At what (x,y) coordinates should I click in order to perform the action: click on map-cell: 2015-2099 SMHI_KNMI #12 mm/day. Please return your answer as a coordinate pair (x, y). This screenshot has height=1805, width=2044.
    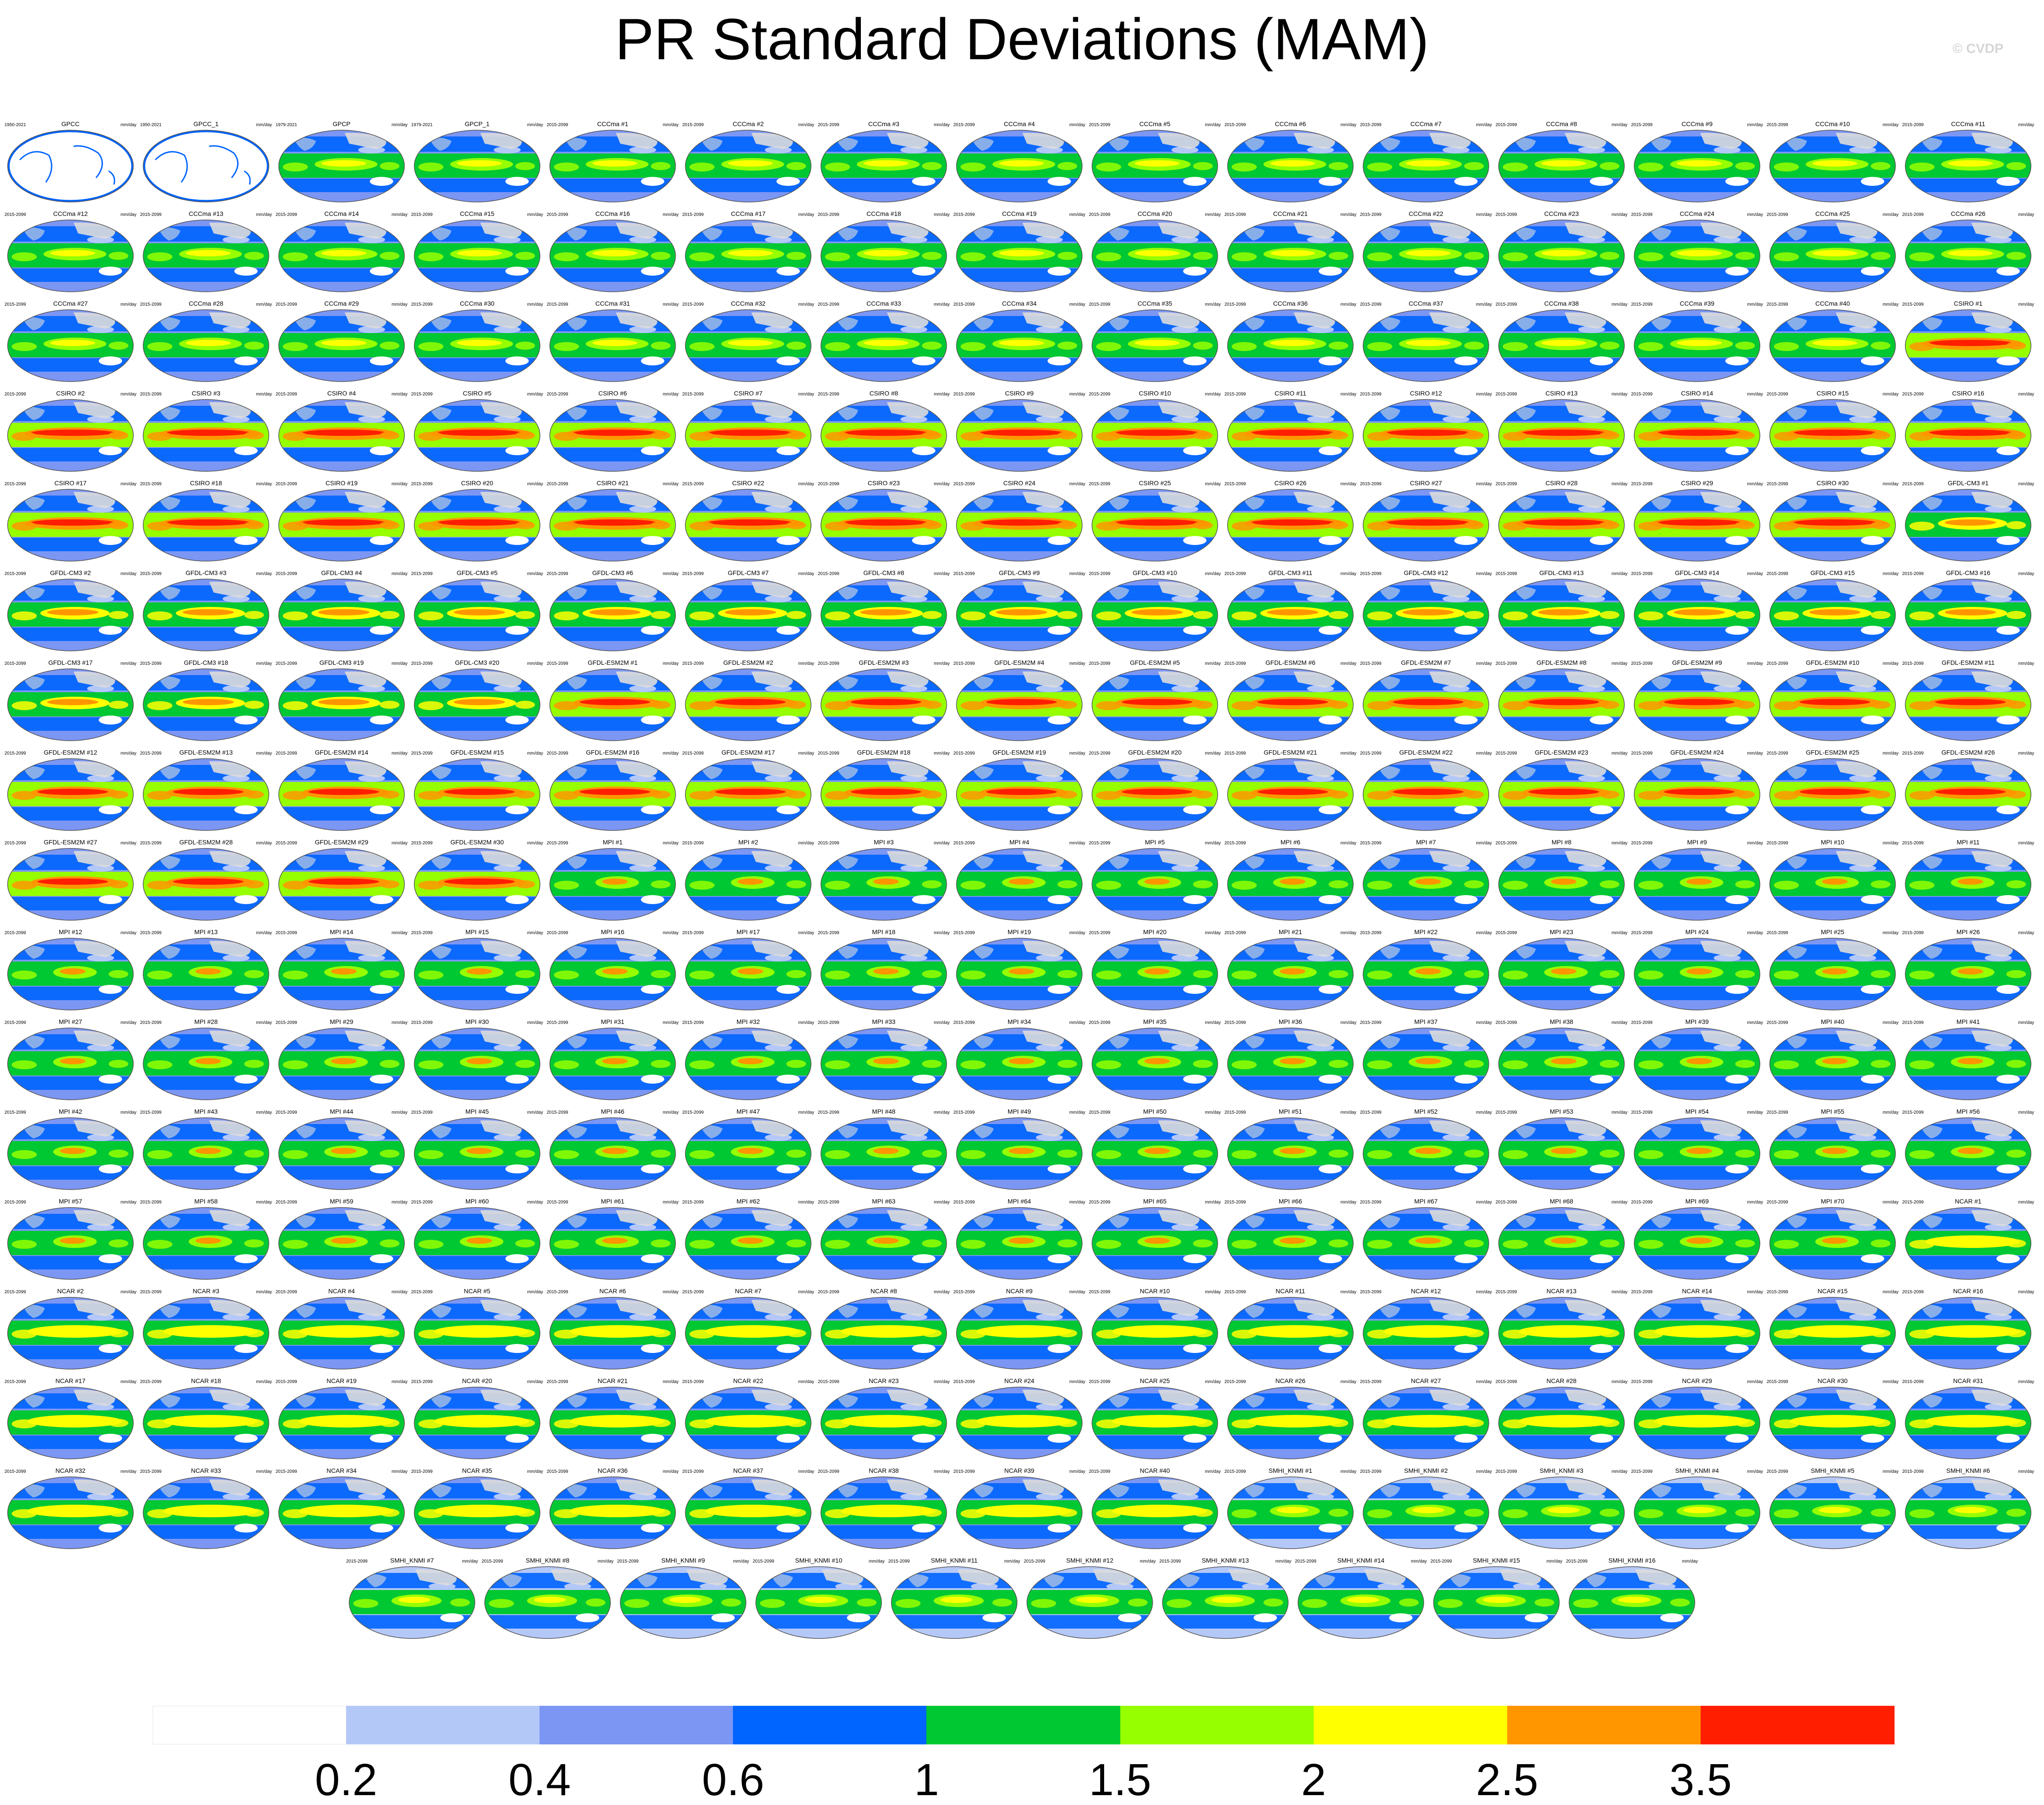
    Looking at the image, I should click on (1090, 1598).